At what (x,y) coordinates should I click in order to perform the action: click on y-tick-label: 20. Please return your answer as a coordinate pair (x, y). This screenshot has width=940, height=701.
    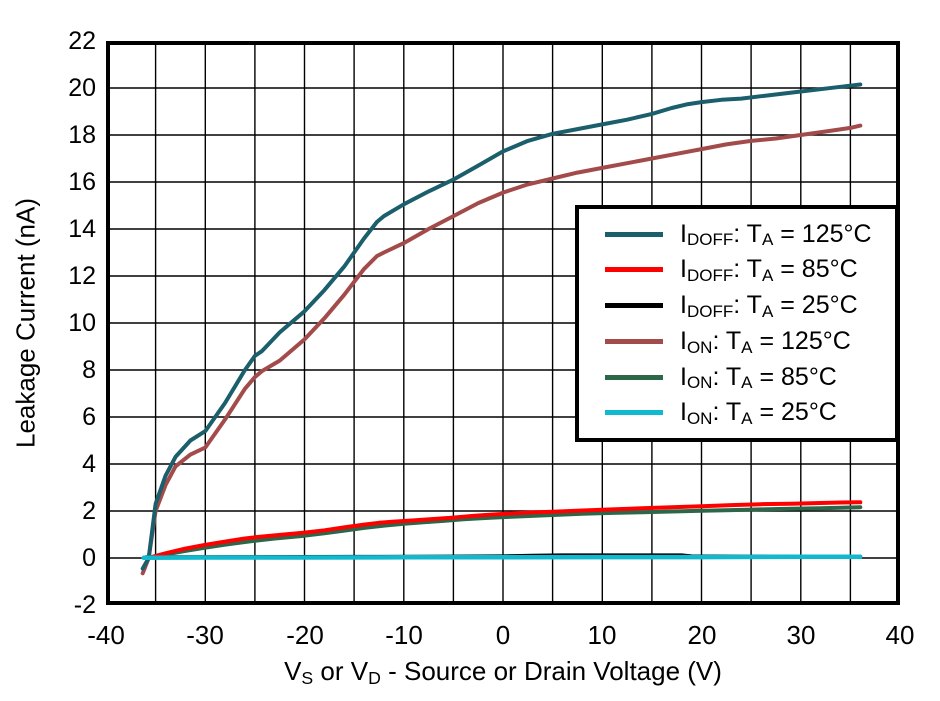
    Looking at the image, I should click on (82, 88).